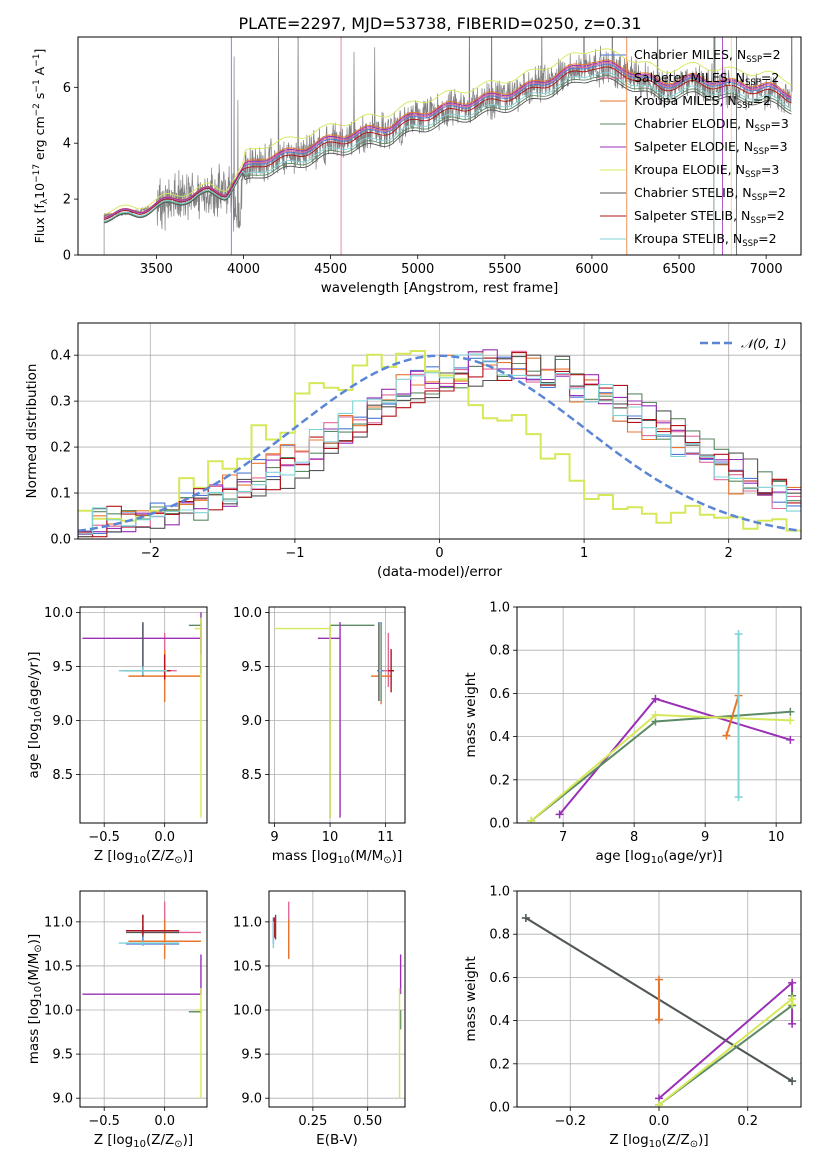 The width and height of the screenshot is (819, 1170). I want to click on gaussian-curve, so click(439, 443).